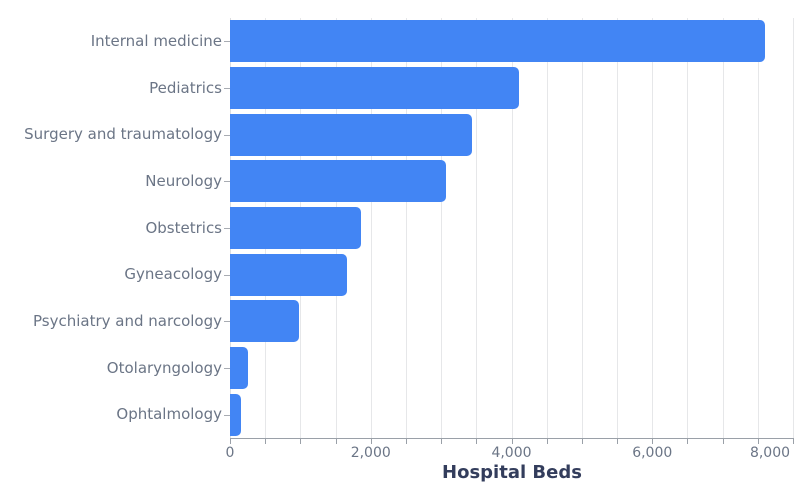 This screenshot has width=800, height=500. Describe the element at coordinates (264, 321) in the screenshot. I see `bar-psychiatry-and-narcology` at that location.